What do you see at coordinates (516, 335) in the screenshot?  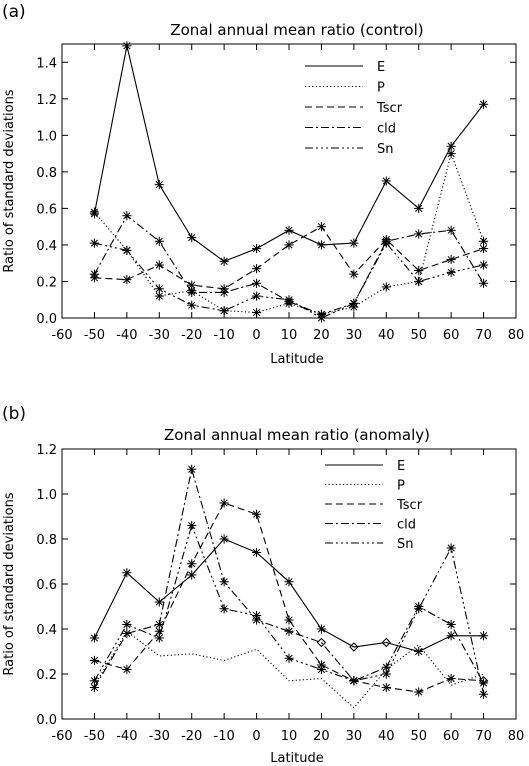 I see `x-tick-label: 80` at bounding box center [516, 335].